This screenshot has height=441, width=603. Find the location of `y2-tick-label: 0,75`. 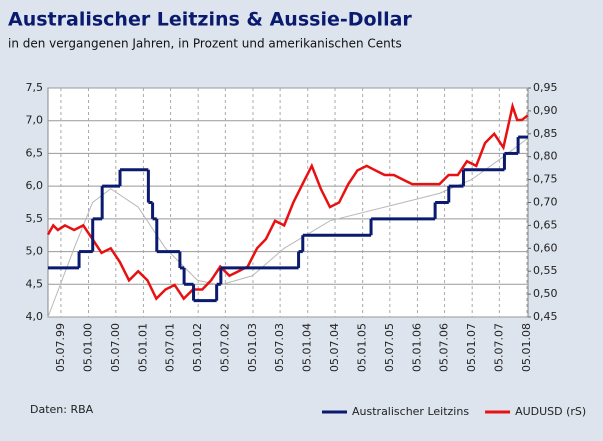

y2-tick-label: 0,75 is located at coordinates (545, 179).